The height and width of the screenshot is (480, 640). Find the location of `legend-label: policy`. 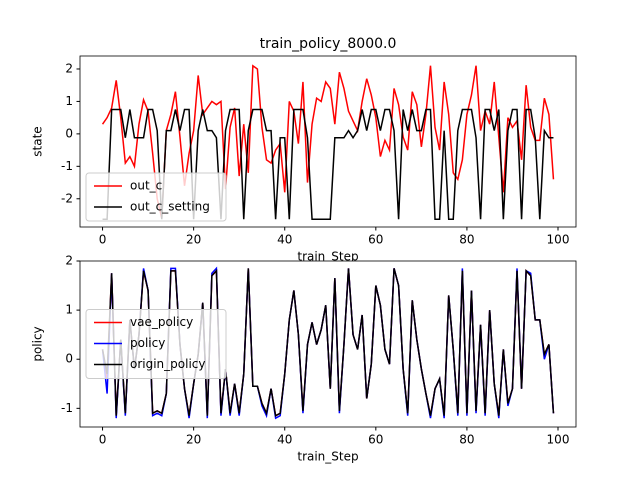

legend-label: policy is located at coordinates (147, 343).